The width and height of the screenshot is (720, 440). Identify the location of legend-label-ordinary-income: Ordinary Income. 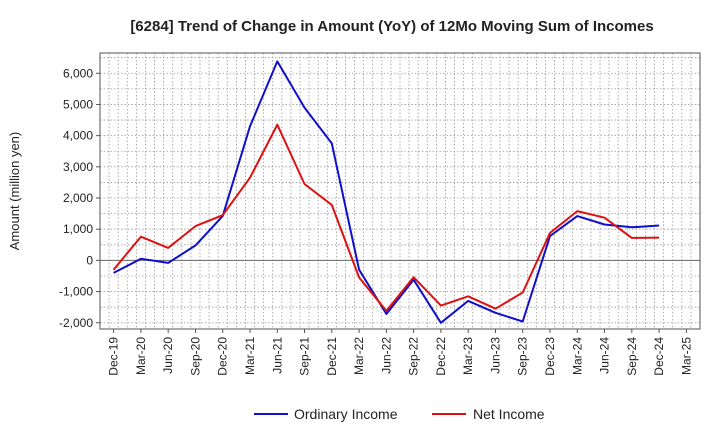
(346, 414).